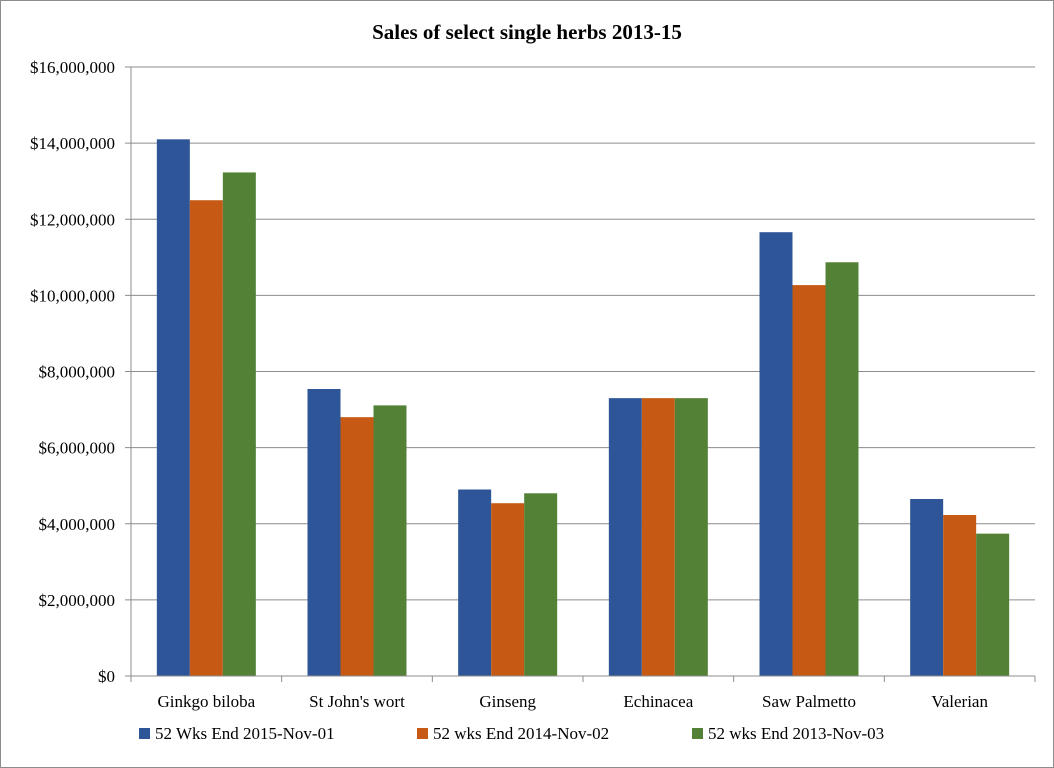 This screenshot has height=768, width=1054. Describe the element at coordinates (507, 701) in the screenshot. I see `x-tick-label: Ginseng` at that location.